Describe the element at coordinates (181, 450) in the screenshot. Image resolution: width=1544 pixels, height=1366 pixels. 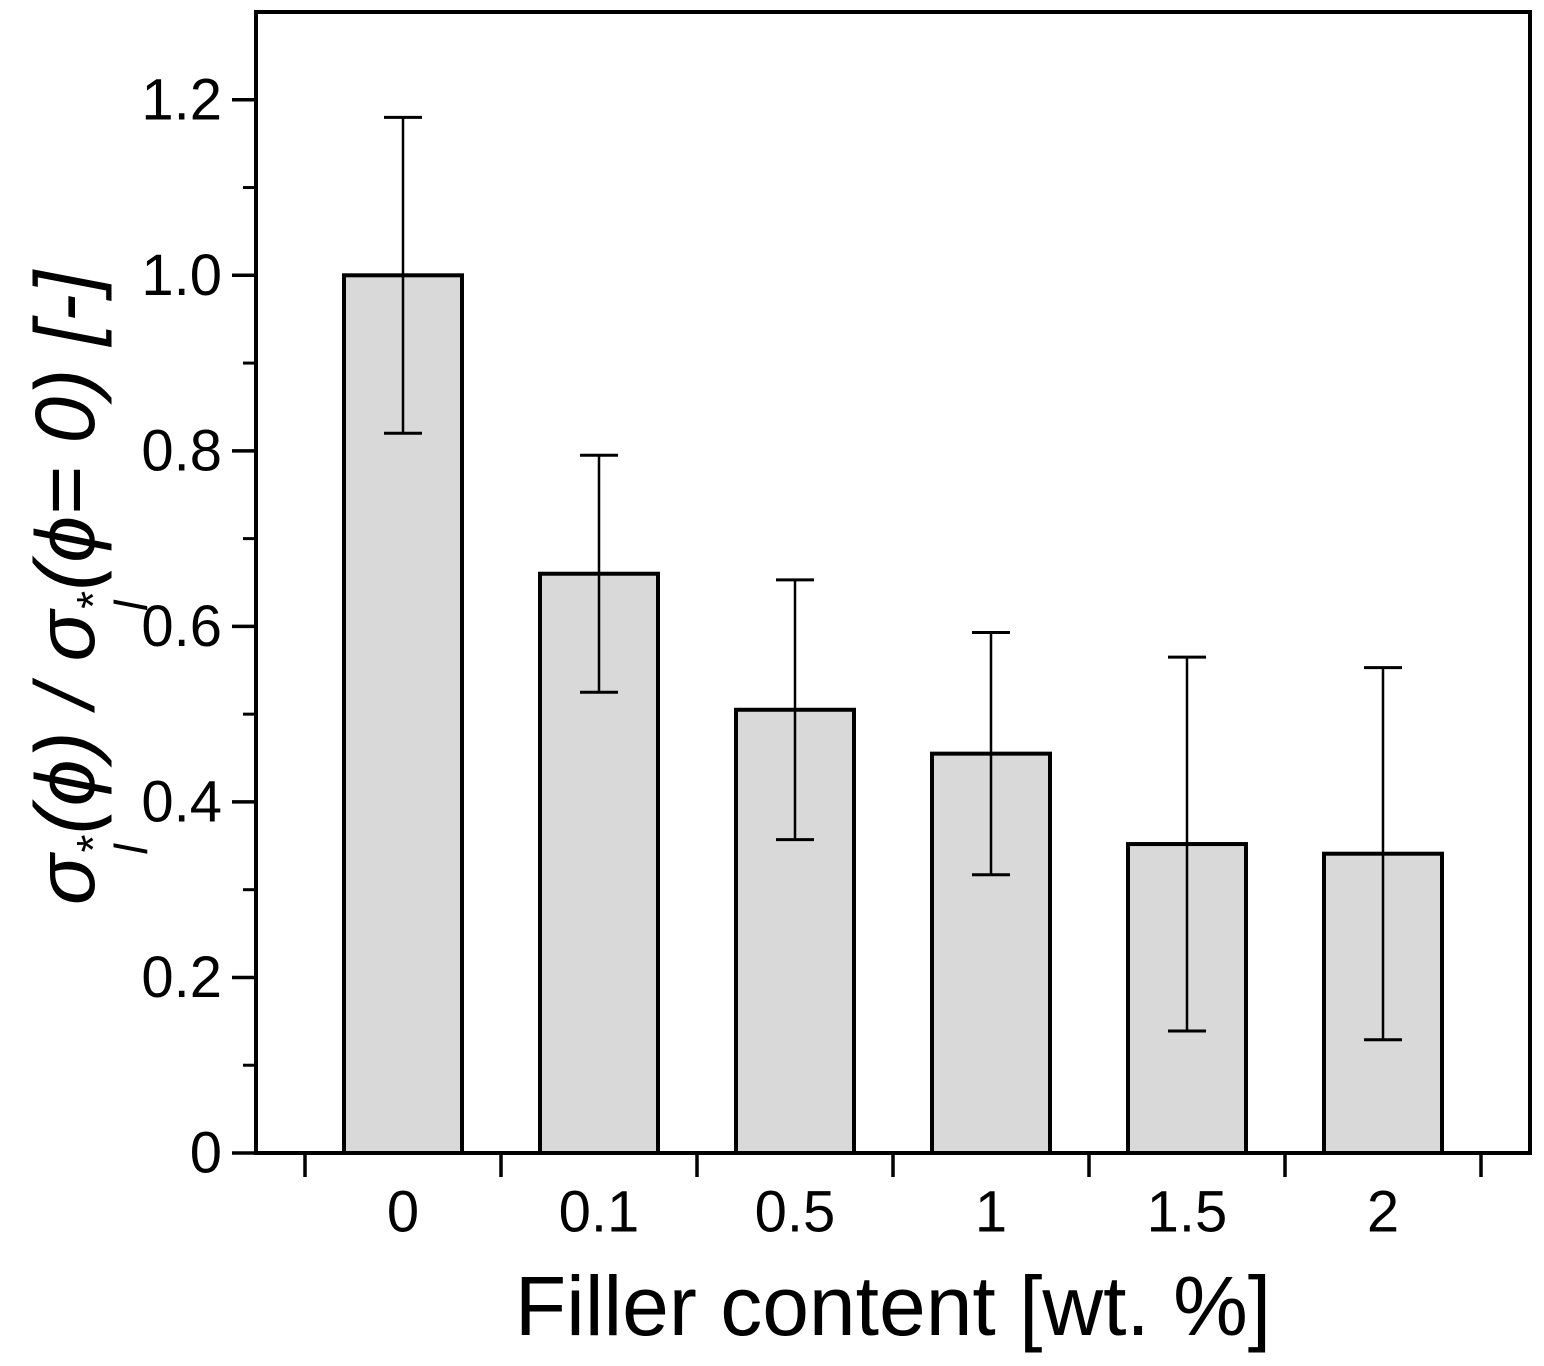
I see `y-tick-label: 0.8` at that location.